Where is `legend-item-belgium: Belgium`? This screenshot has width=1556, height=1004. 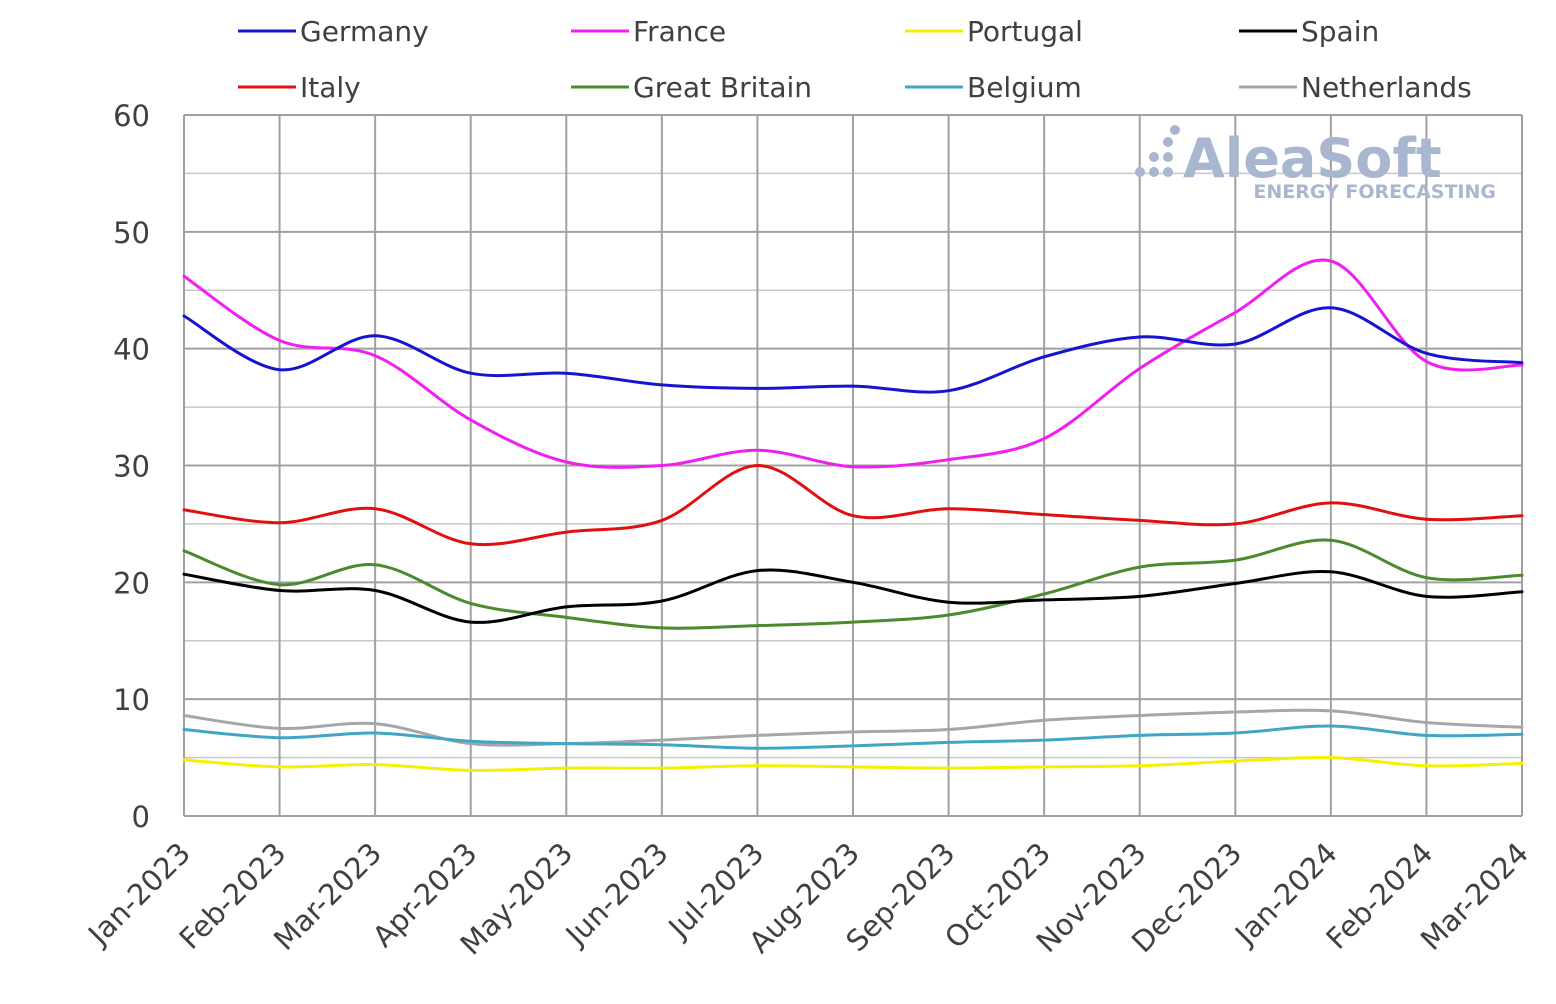
legend-item-belgium: Belgium is located at coordinates (993, 87).